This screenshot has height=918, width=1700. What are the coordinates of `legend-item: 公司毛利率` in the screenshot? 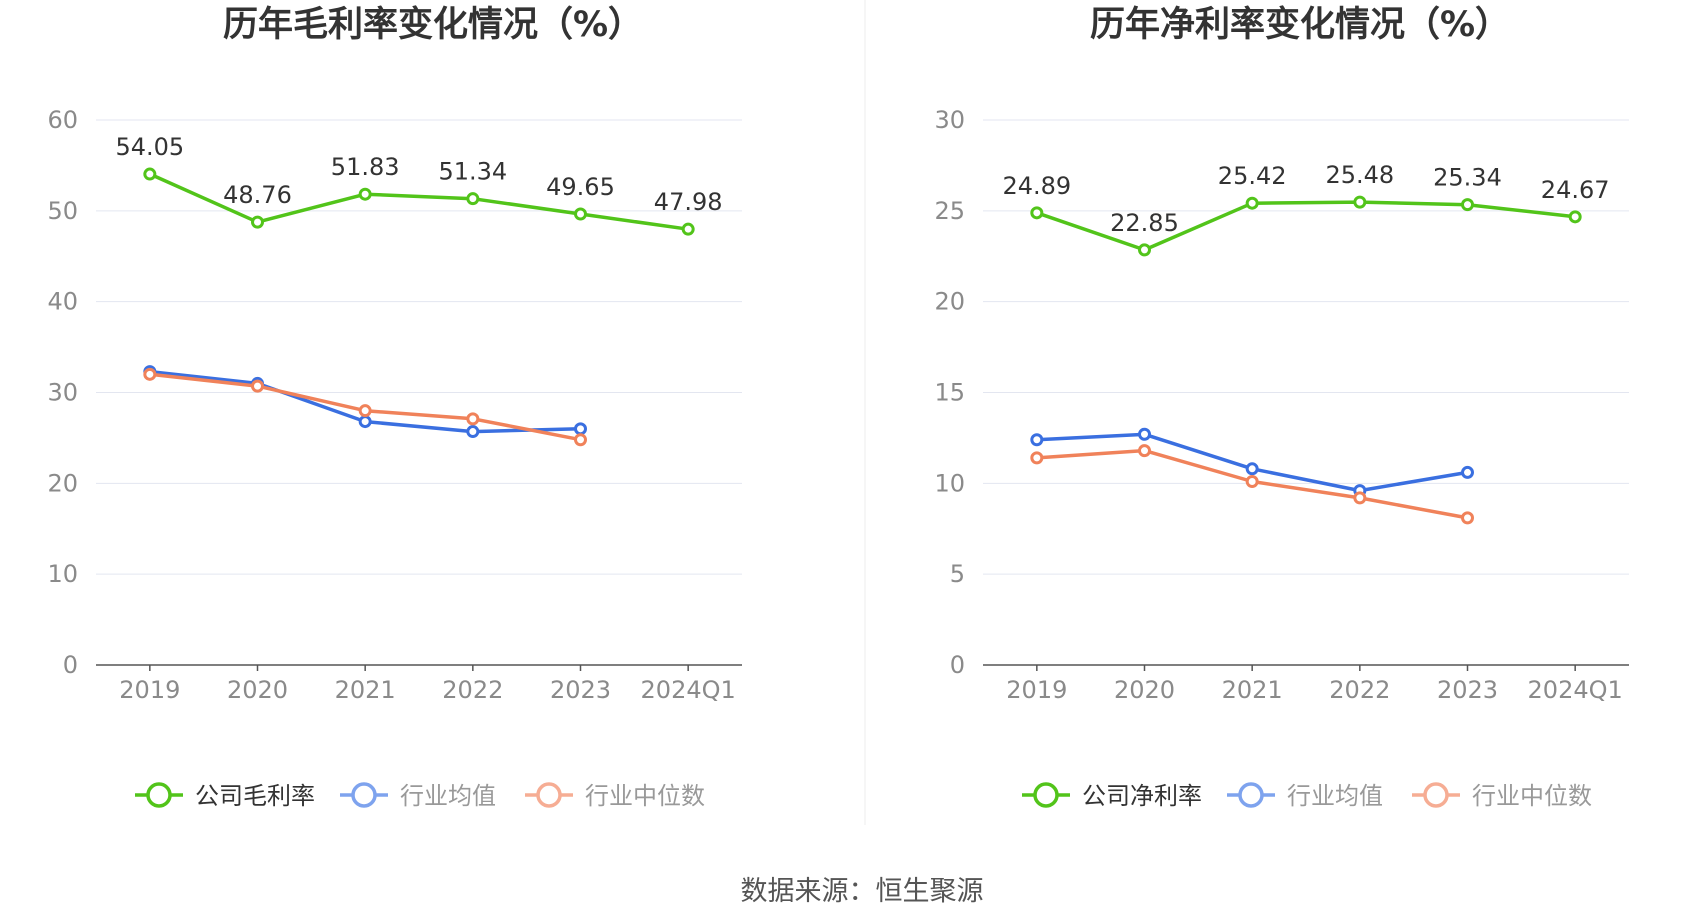 It's located at (225, 796).